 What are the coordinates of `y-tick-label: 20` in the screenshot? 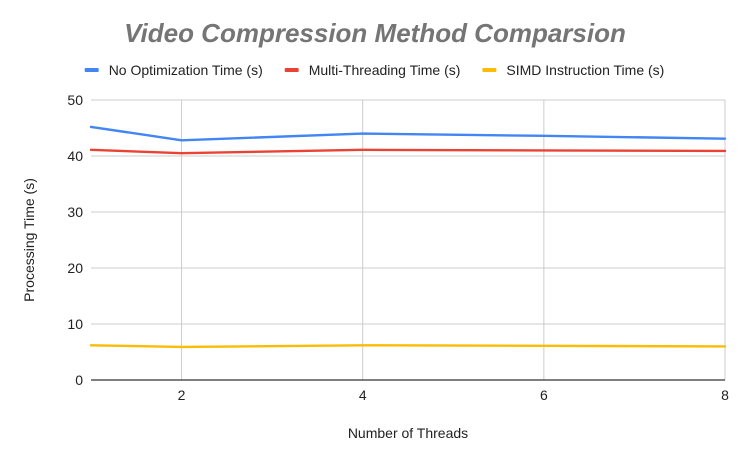 It's located at (75, 268).